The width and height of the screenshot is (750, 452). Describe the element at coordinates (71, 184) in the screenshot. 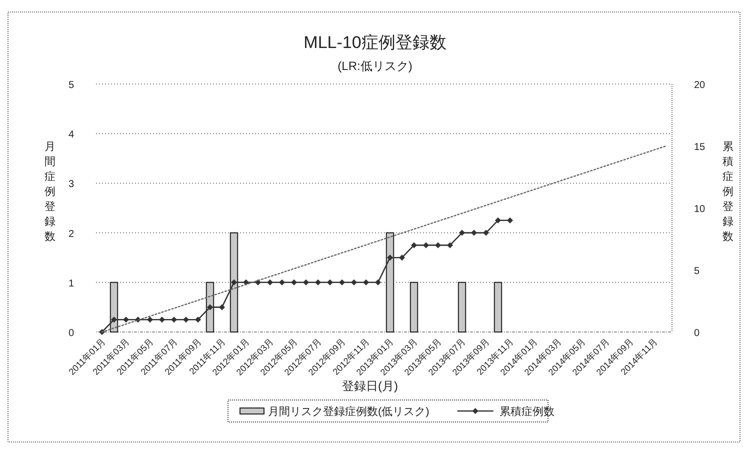

I see `y-tick-label: 3` at that location.